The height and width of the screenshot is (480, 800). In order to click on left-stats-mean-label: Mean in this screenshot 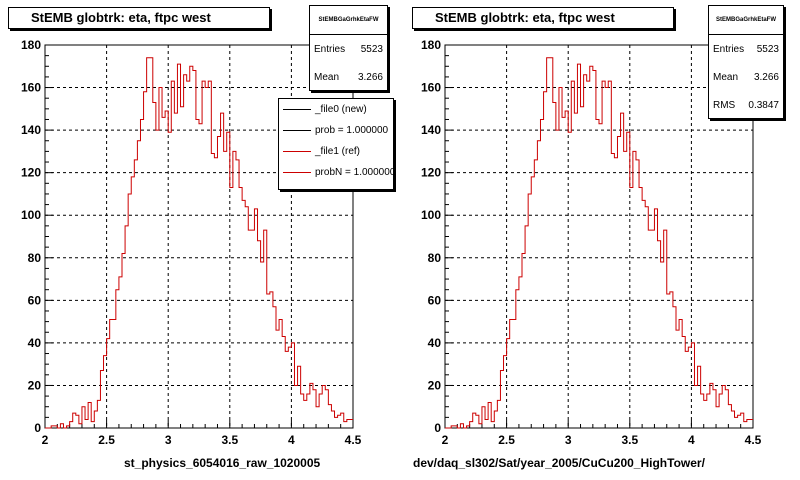, I will do `click(327, 77)`.